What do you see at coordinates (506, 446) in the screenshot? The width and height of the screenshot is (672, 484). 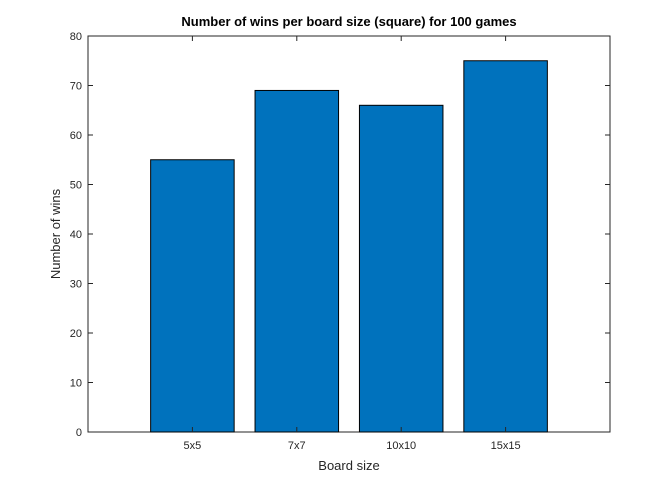 I see `x-tick-label: 15x15` at bounding box center [506, 446].